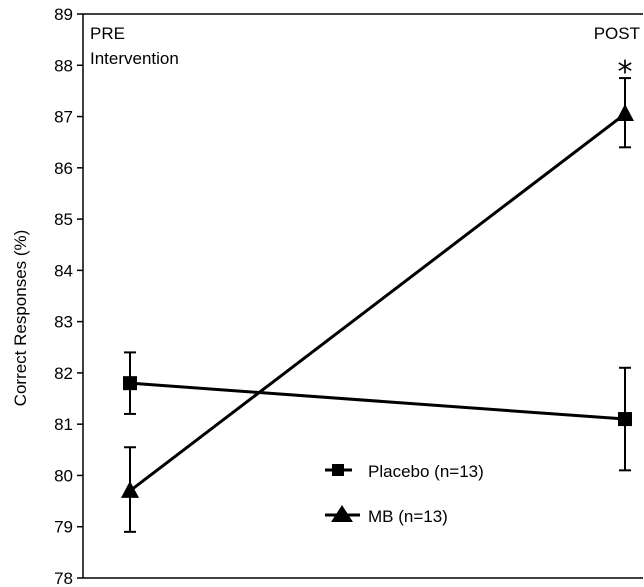 The height and width of the screenshot is (587, 644). What do you see at coordinates (68, 296) in the screenshot?
I see `y-ticks: 78 79 80 81 82 83 84 85 86 87 88 89` at bounding box center [68, 296].